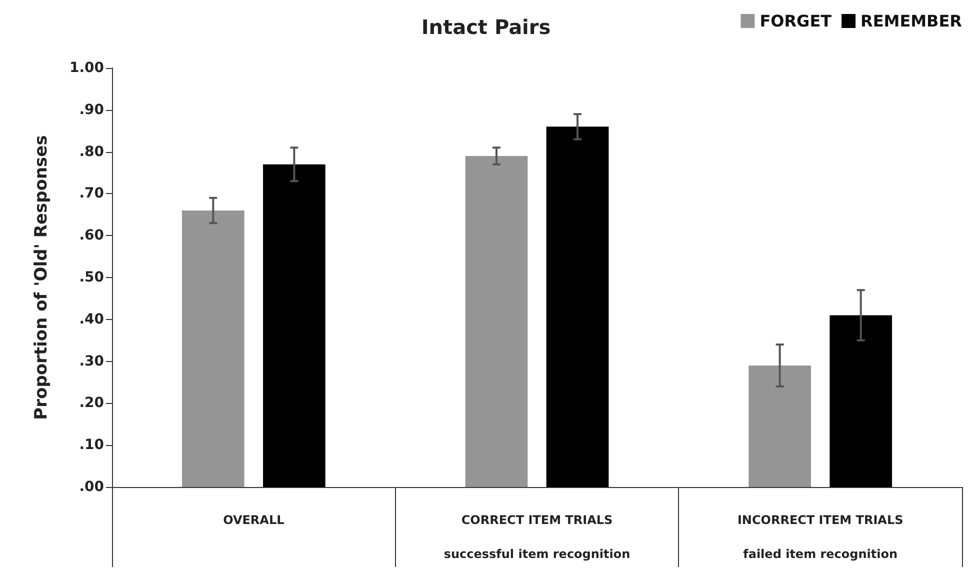  Describe the element at coordinates (91, 278) in the screenshot. I see `y-tick-label: .50` at that location.